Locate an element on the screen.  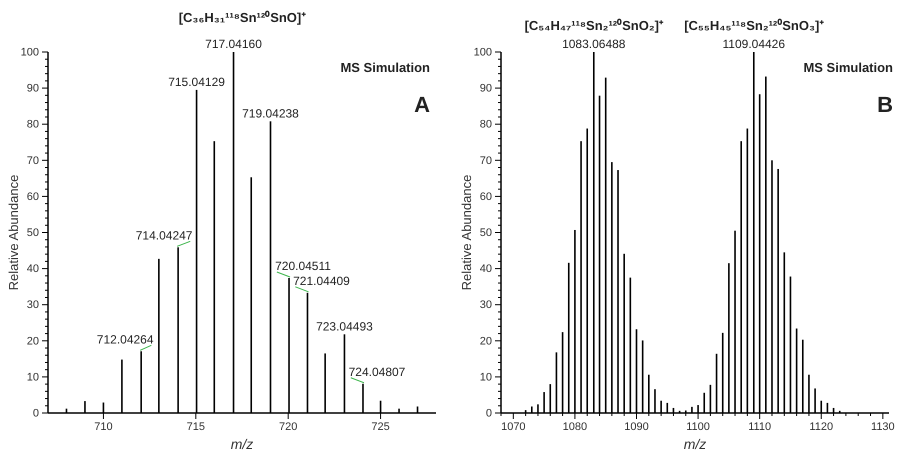
annotation: 715.04129 is located at coordinates (197, 81).